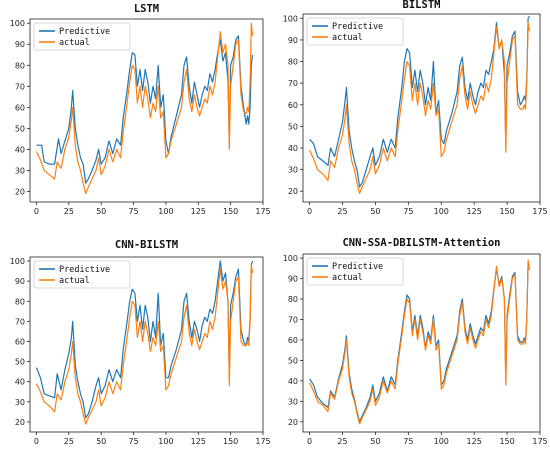 The width and height of the screenshot is (550, 467). What do you see at coordinates (146, 9) in the screenshot?
I see `chart-title: LSTM` at bounding box center [146, 9].